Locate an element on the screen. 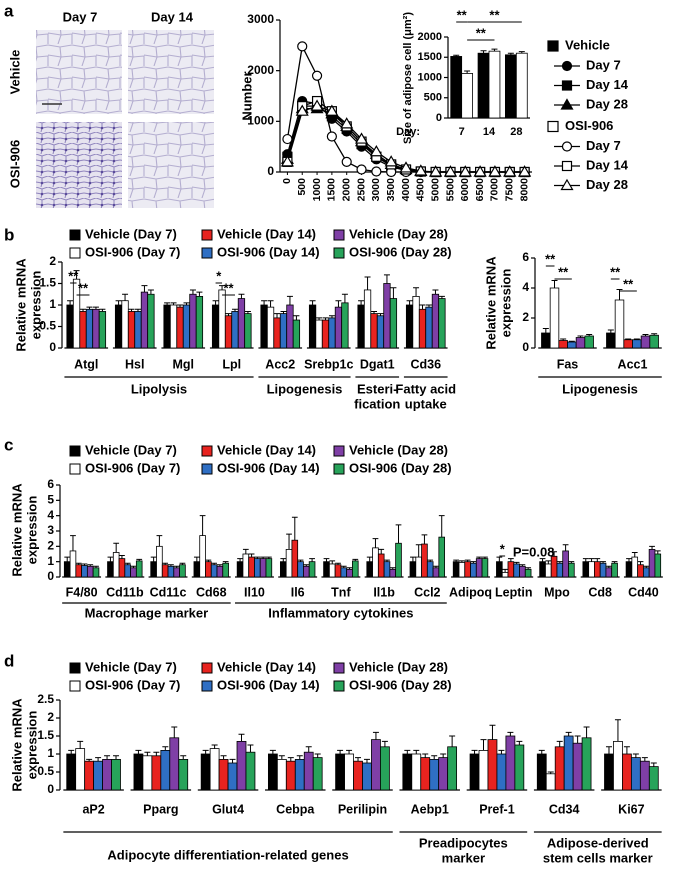  x-tick-label: 3000 is located at coordinates (376, 190).